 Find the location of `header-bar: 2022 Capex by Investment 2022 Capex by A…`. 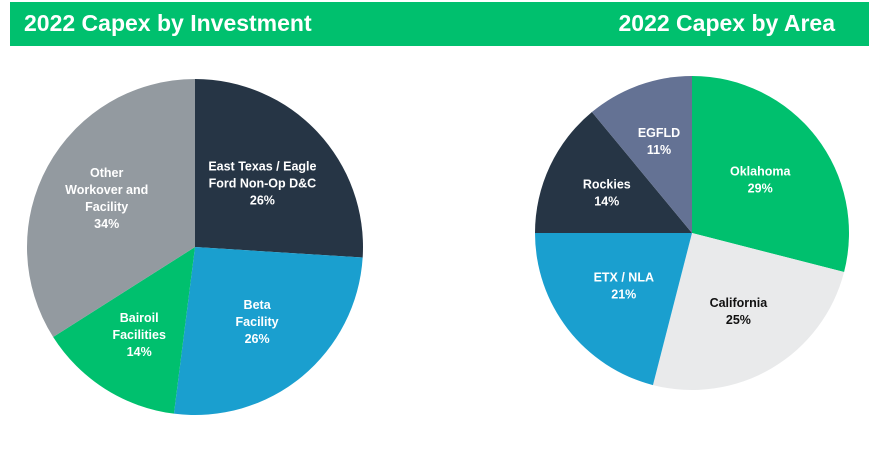

header-bar: 2022 Capex by Investment 2022 Capex by A… is located at coordinates (439, 24).